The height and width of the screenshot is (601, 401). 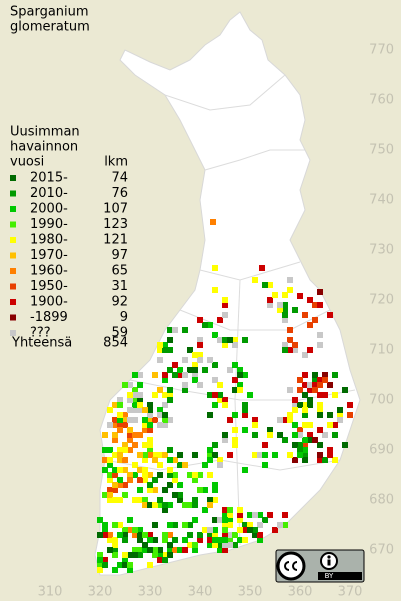 I want to click on total-label: Yhteensä, so click(x=41, y=343).